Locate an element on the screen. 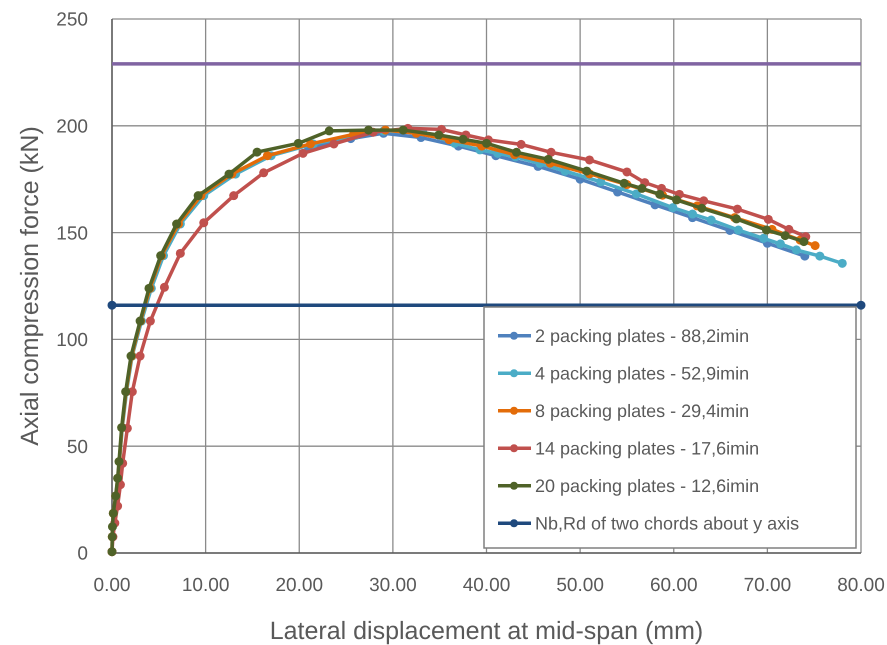 Image resolution: width=887 pixels, height=645 pixels. legend-label: 4 packing plates - 52,9imin is located at coordinates (642, 374).